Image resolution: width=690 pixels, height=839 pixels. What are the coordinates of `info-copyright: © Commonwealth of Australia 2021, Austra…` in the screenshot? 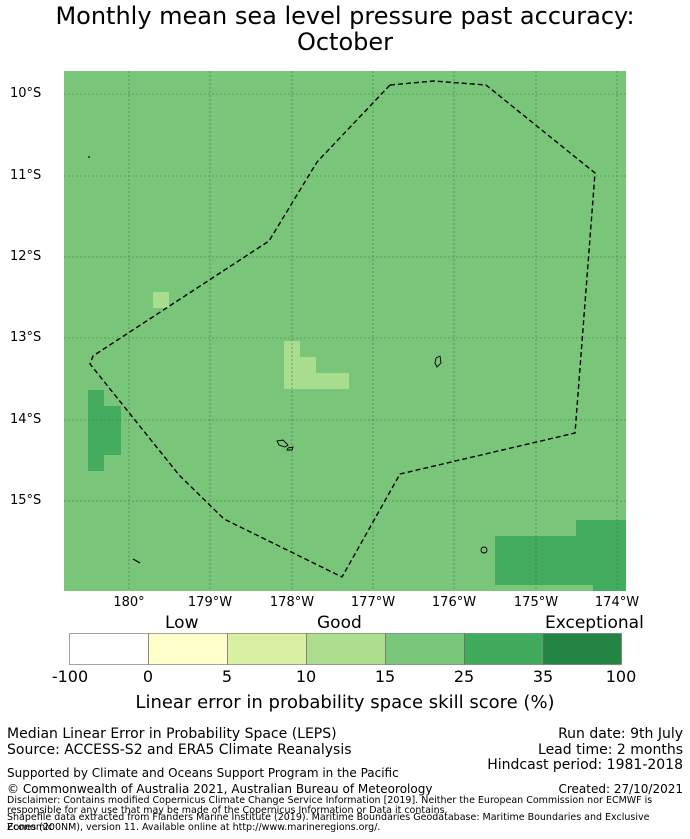 It's located at (220, 789).